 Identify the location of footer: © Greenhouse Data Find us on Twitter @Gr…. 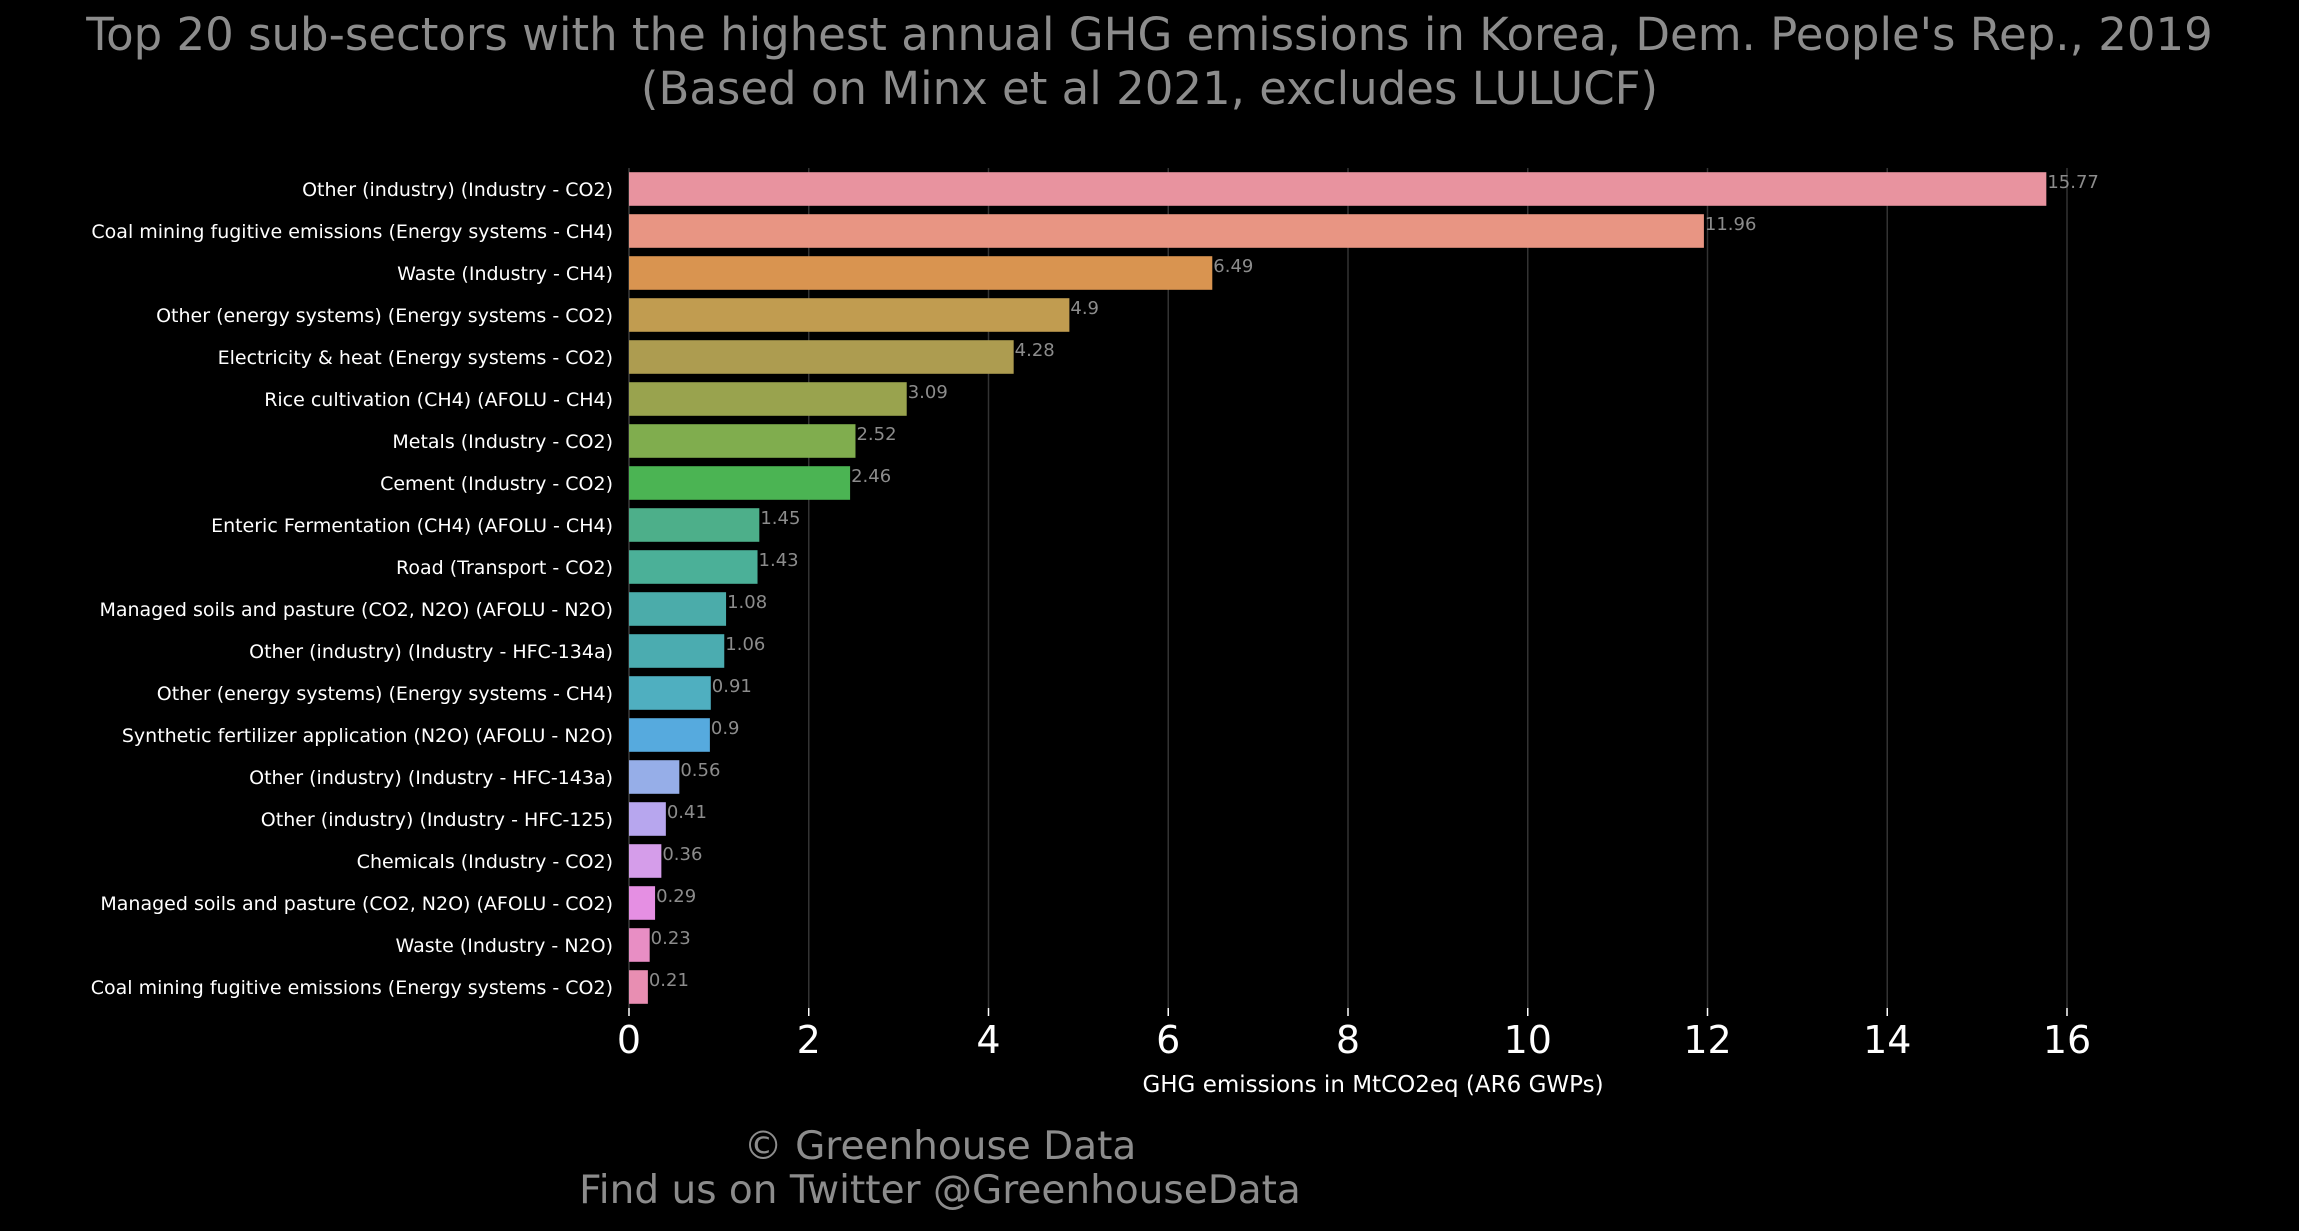
(940, 1169).